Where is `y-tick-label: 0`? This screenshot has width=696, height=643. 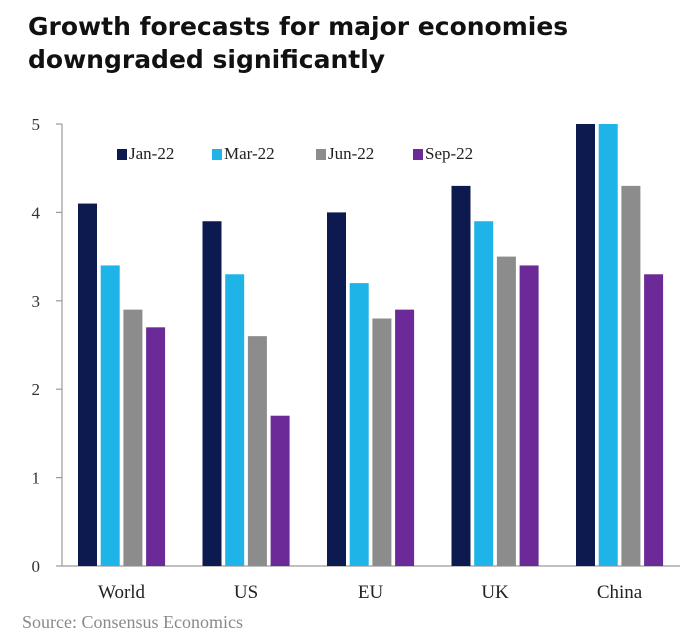
y-tick-label: 0 is located at coordinates (36, 566).